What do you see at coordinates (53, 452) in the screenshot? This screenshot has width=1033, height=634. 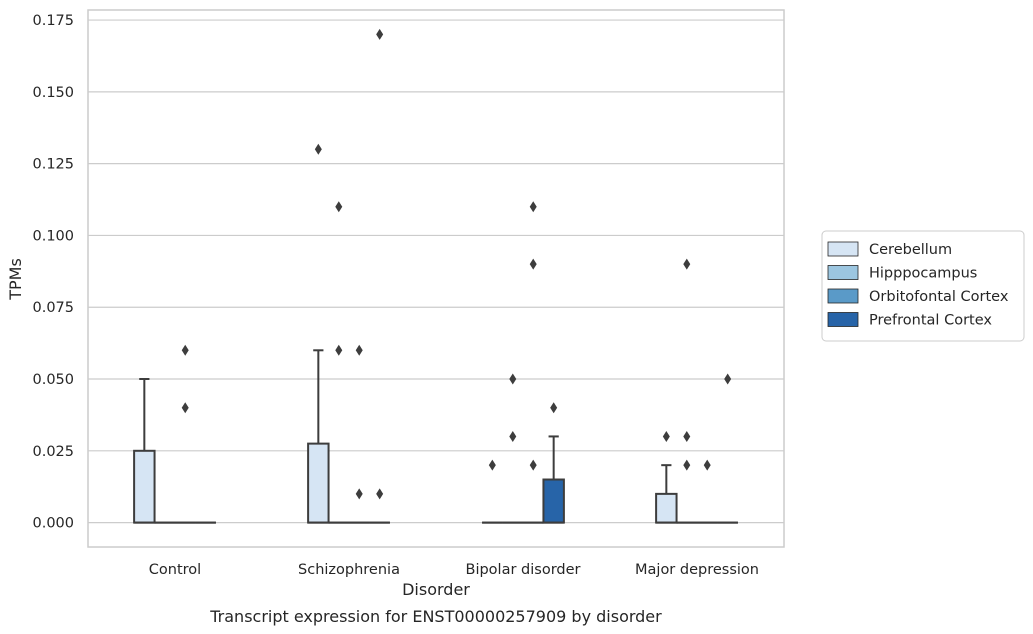 I see `y-tick-label: 0.025` at bounding box center [53, 452].